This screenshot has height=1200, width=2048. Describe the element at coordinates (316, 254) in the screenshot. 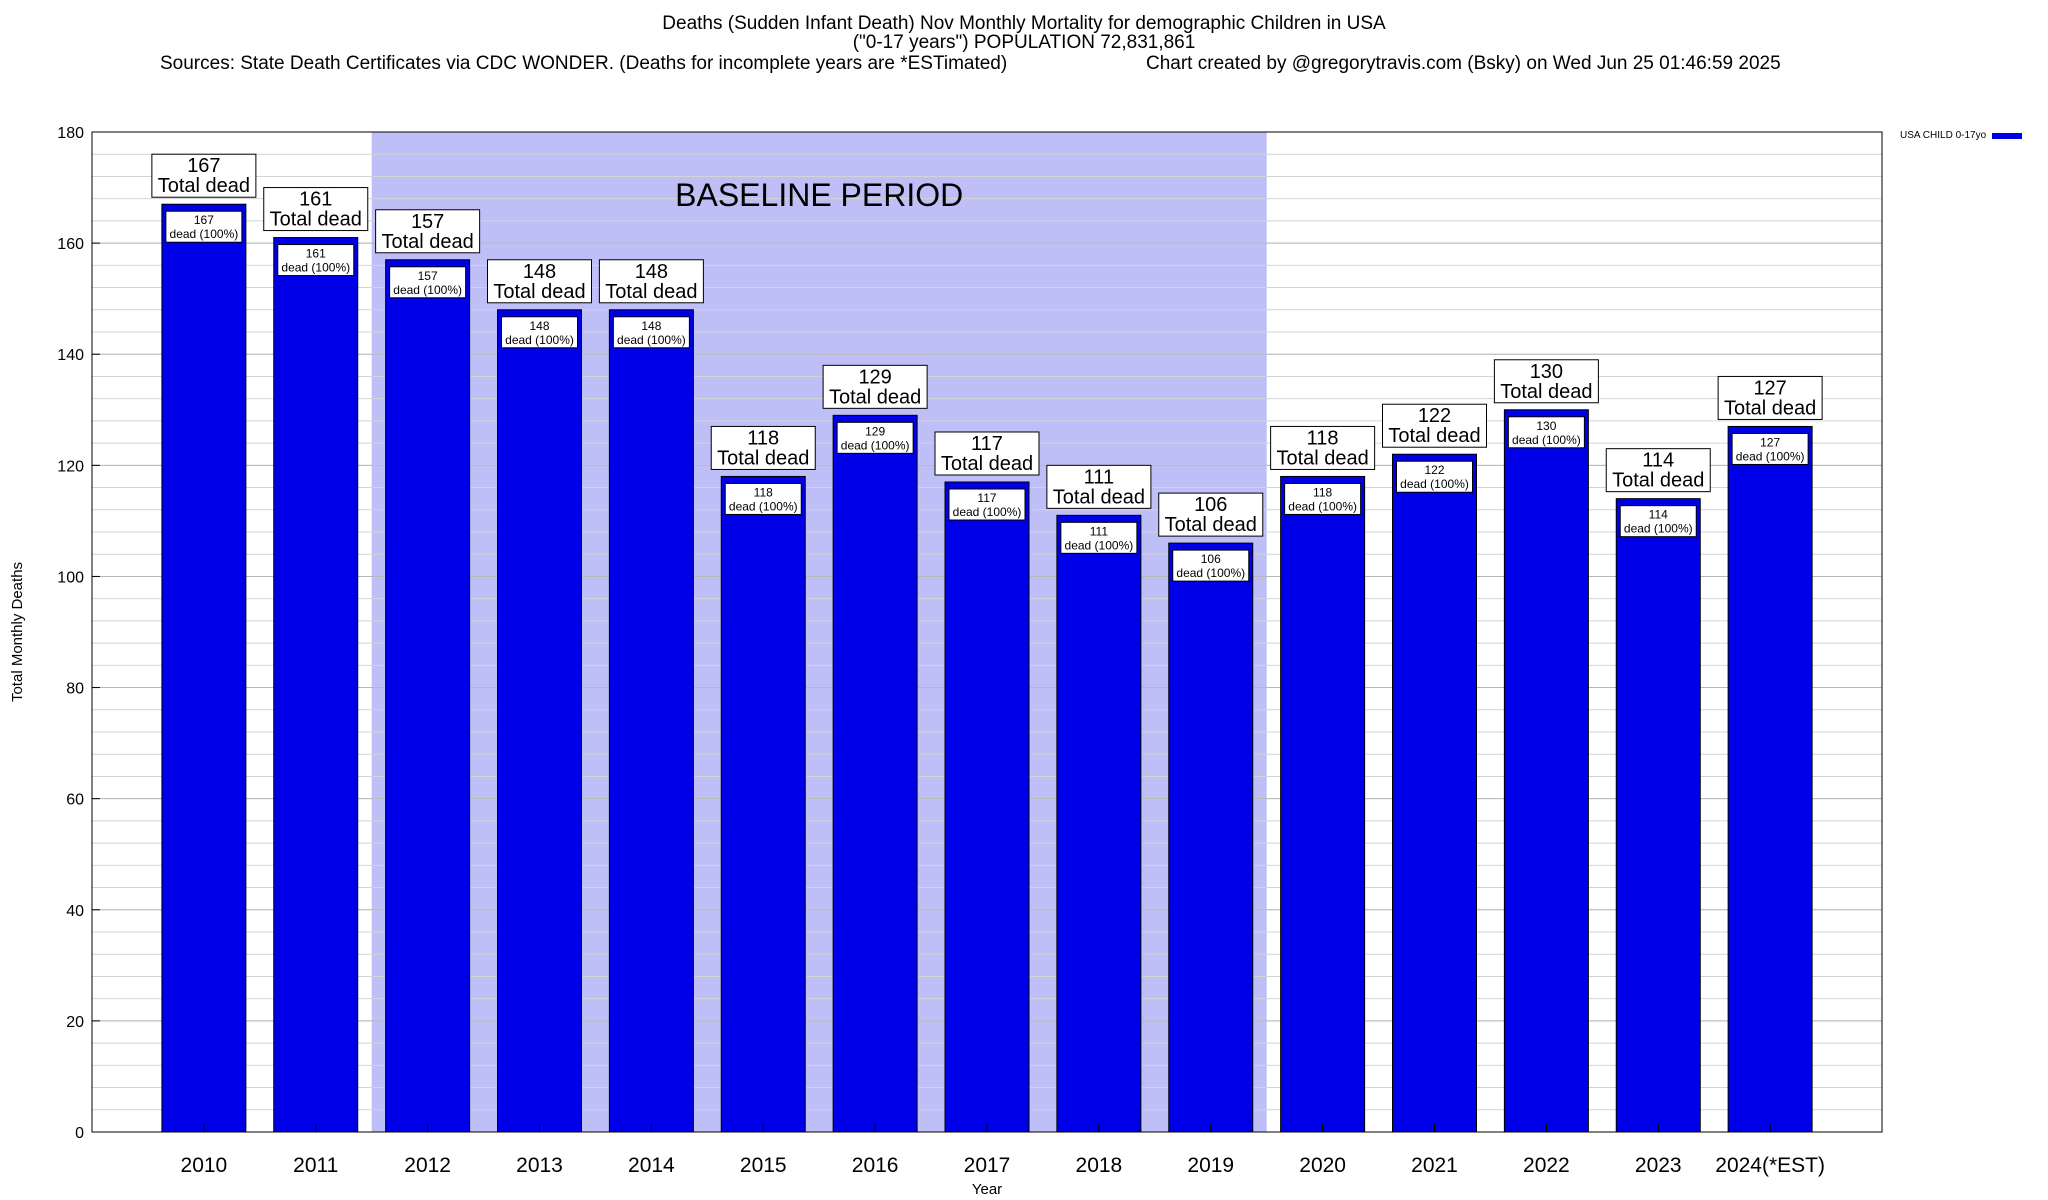

I see `bar-inner-value: 161` at that location.